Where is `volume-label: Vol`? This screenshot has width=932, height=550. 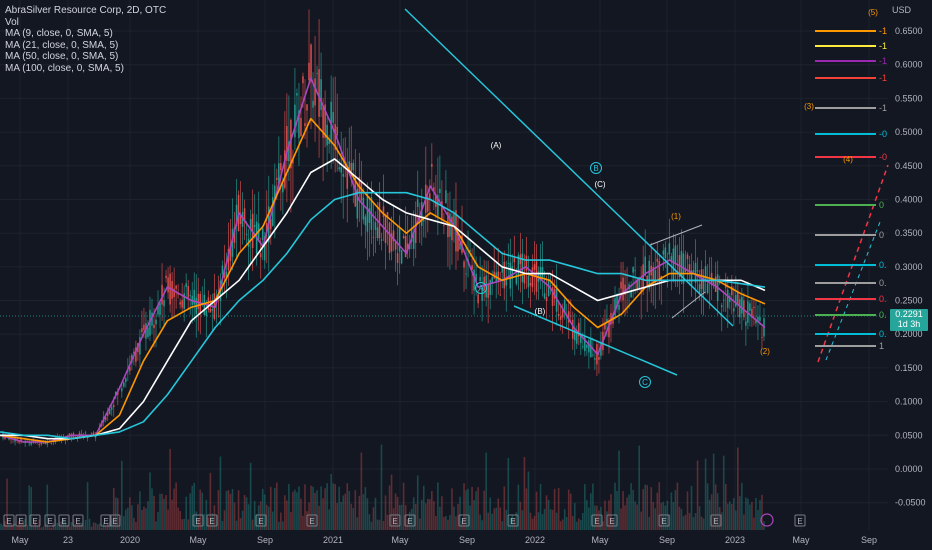 volume-label: Vol is located at coordinates (12, 22).